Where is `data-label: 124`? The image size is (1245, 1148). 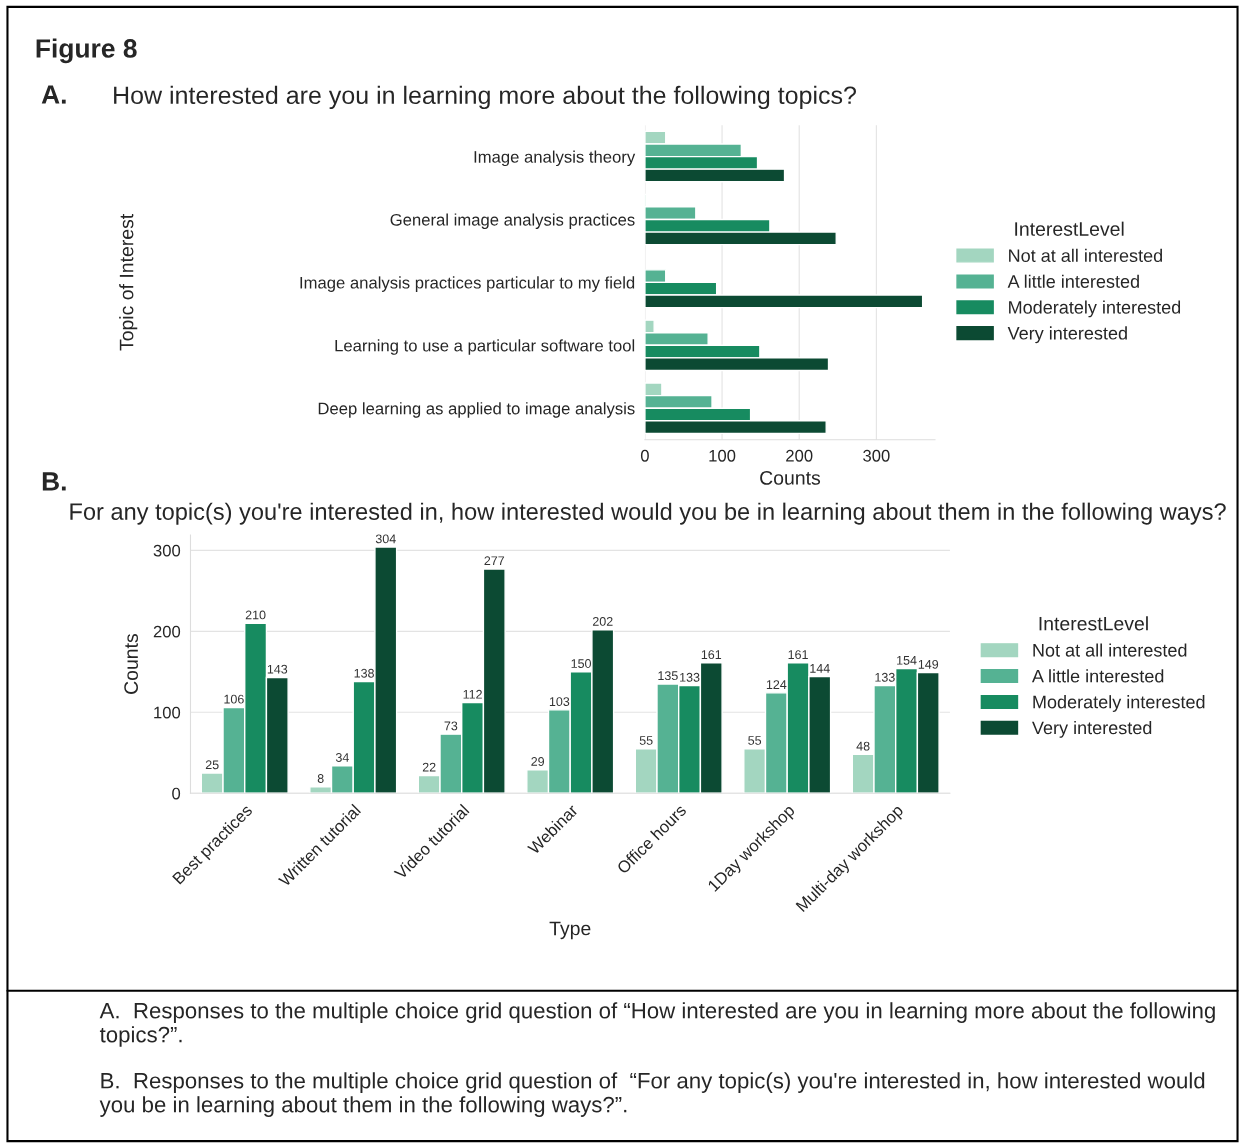 data-label: 124 is located at coordinates (776, 684).